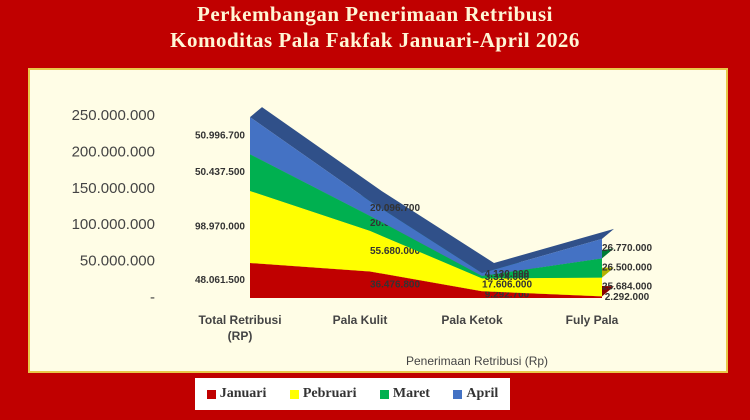 The width and height of the screenshot is (750, 420). What do you see at coordinates (627, 287) in the screenshot?
I see `data-label: 25.684.000` at bounding box center [627, 287].